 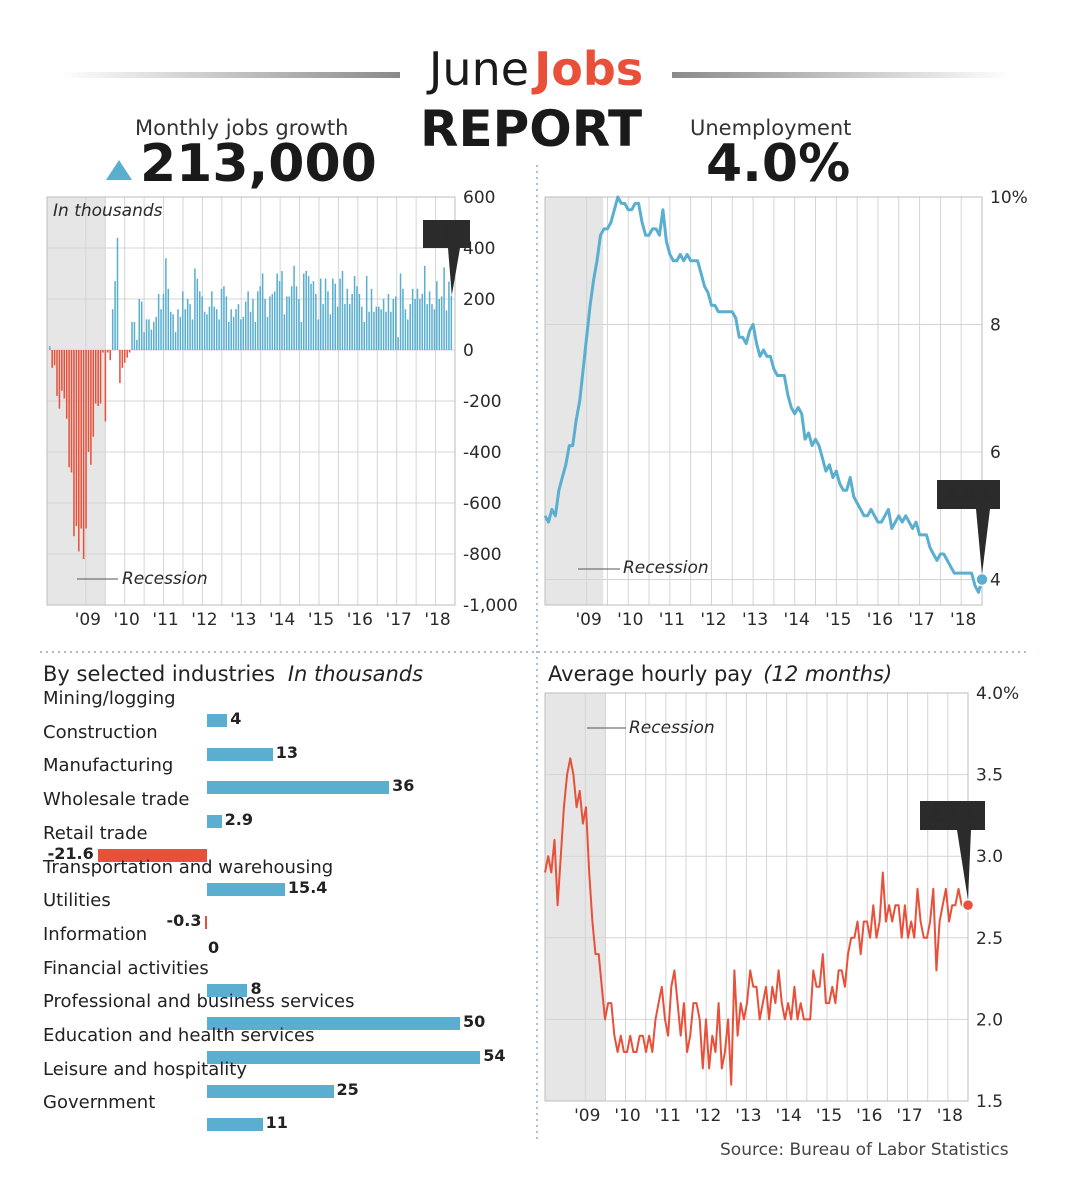 What do you see at coordinates (968, 905) in the screenshot?
I see `pay-last-point` at bounding box center [968, 905].